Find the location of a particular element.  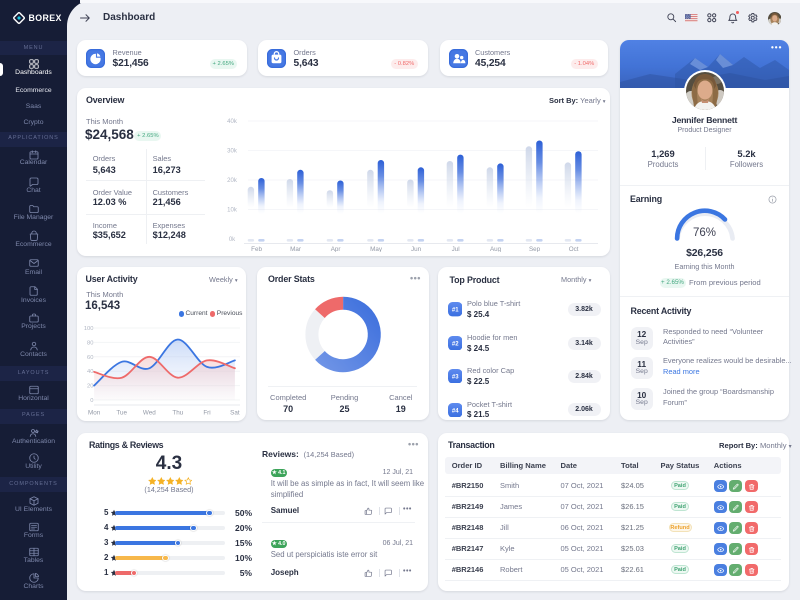

svg-text: 0 is located at coordinates (91, 401).